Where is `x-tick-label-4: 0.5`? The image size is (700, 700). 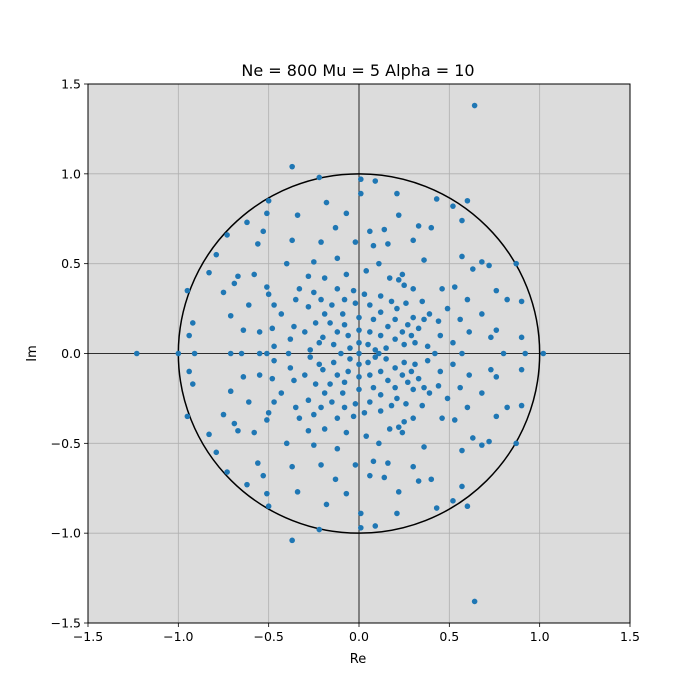
x-tick-label-4: 0.5 is located at coordinates (449, 636).